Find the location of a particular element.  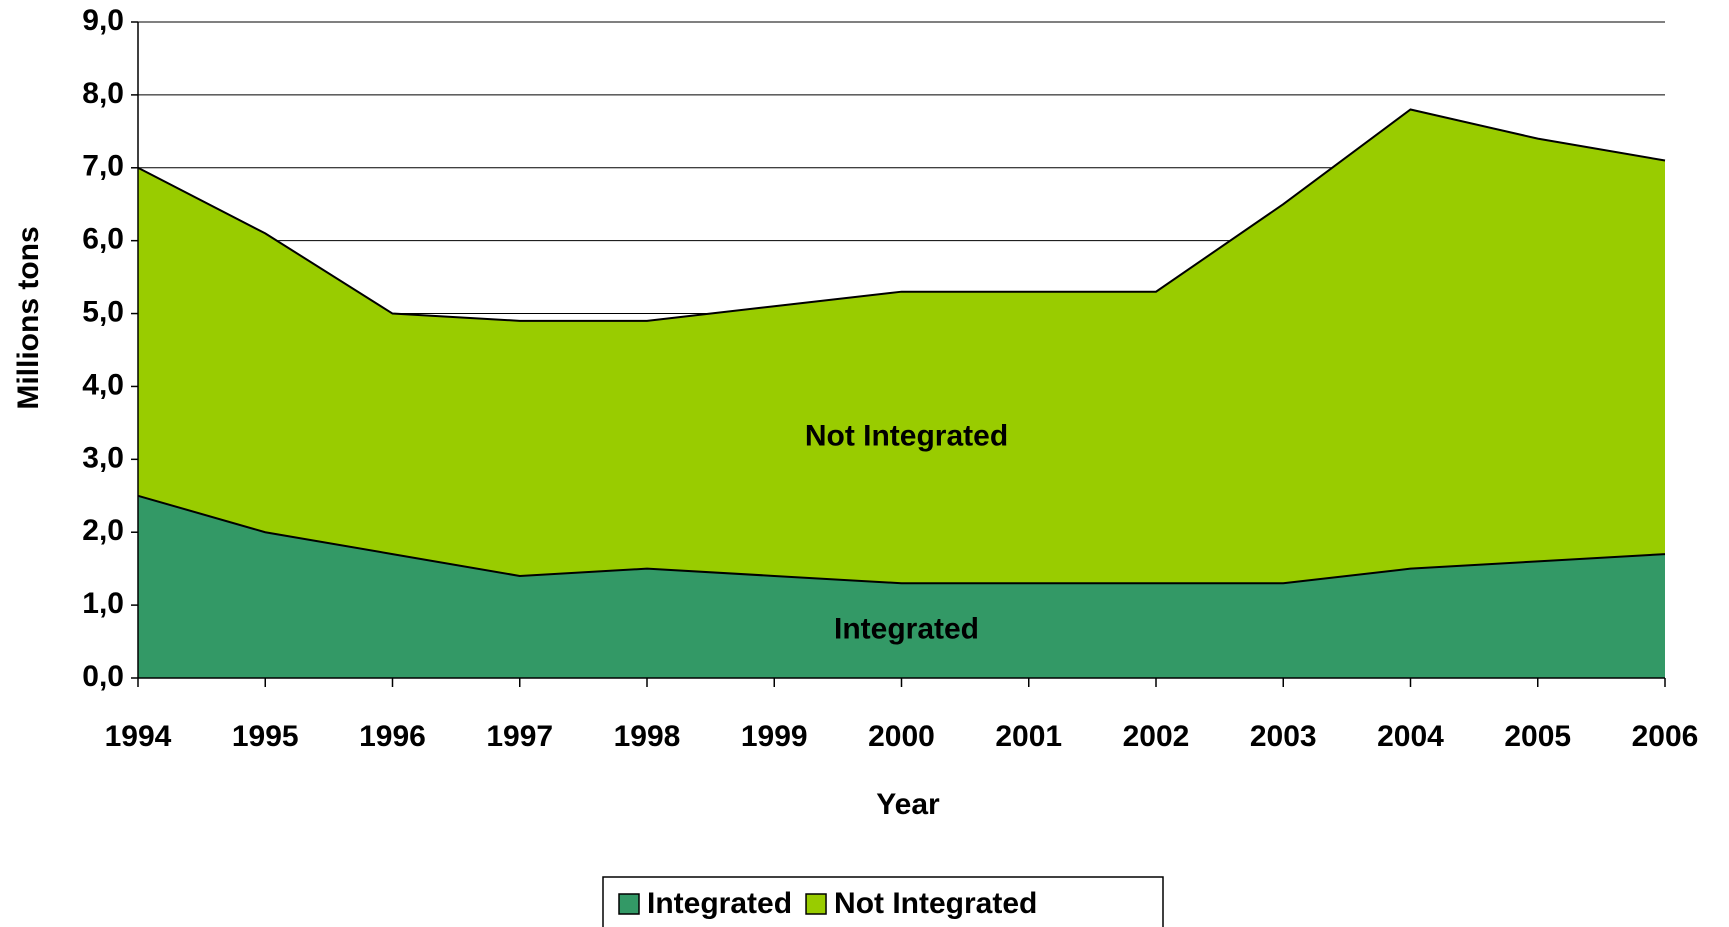

y-tick-label: 2,0 is located at coordinates (103, 530).